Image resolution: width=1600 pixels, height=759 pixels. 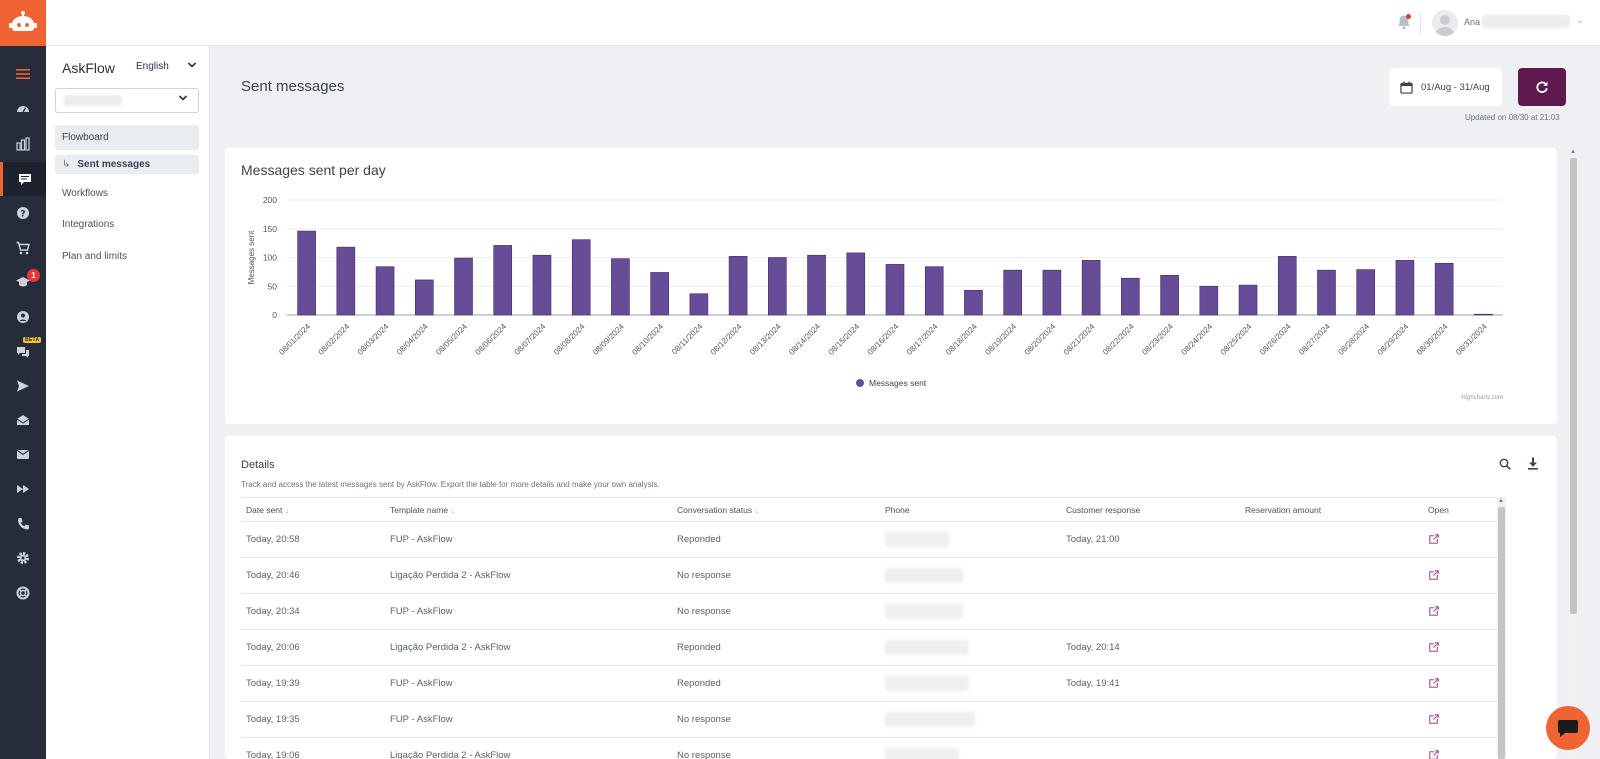 What do you see at coordinates (127, 193) in the screenshot?
I see `sidebar-item-workflows: Workflows` at bounding box center [127, 193].